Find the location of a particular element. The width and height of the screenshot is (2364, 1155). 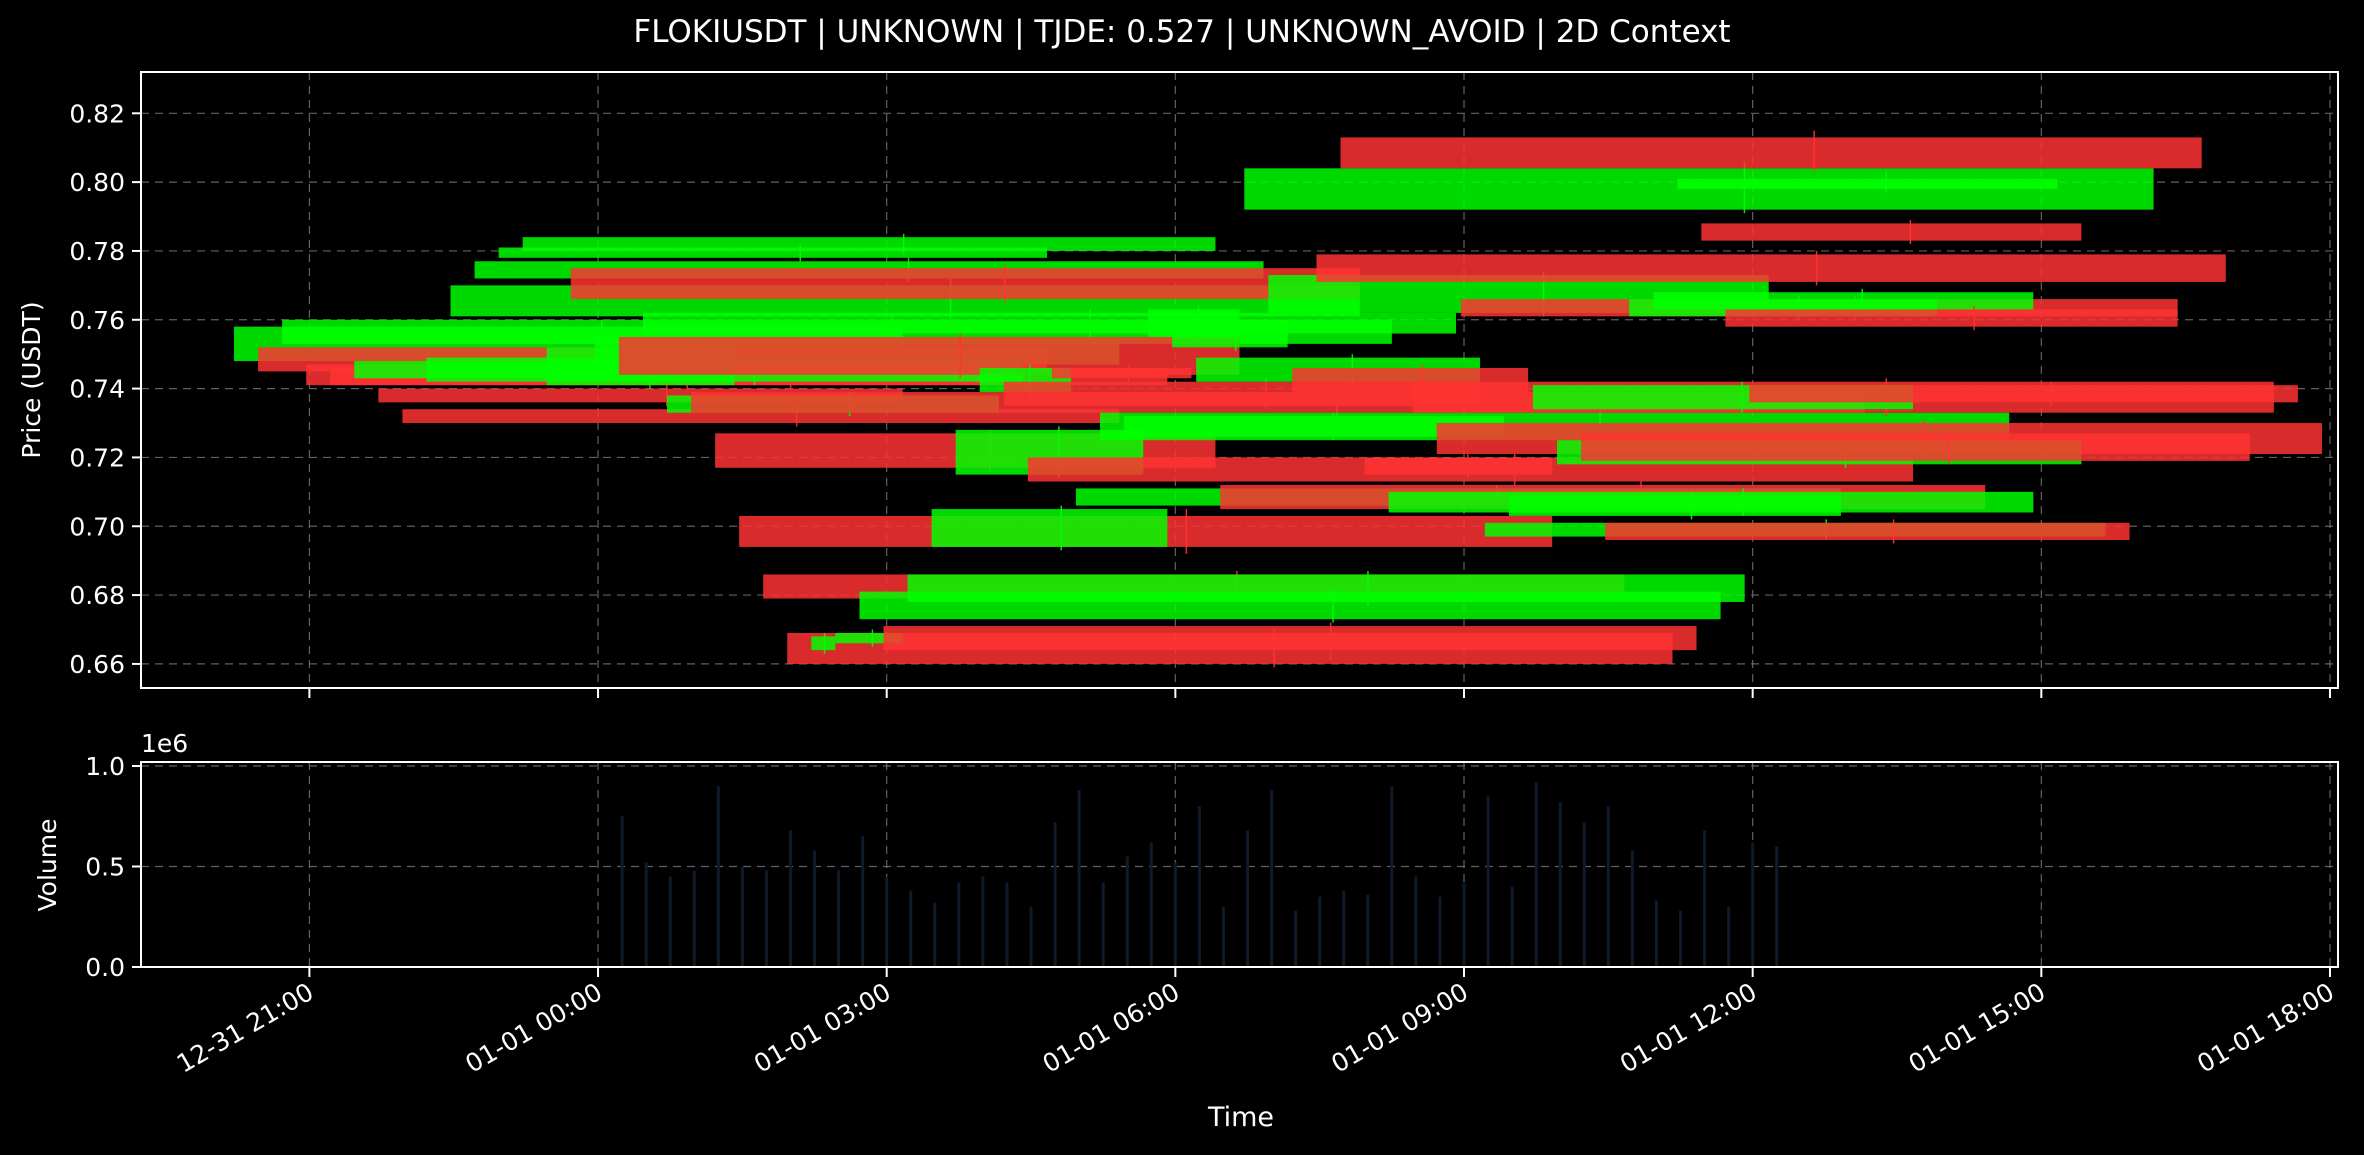

volume-scale-label: 1e6 is located at coordinates (164, 743).